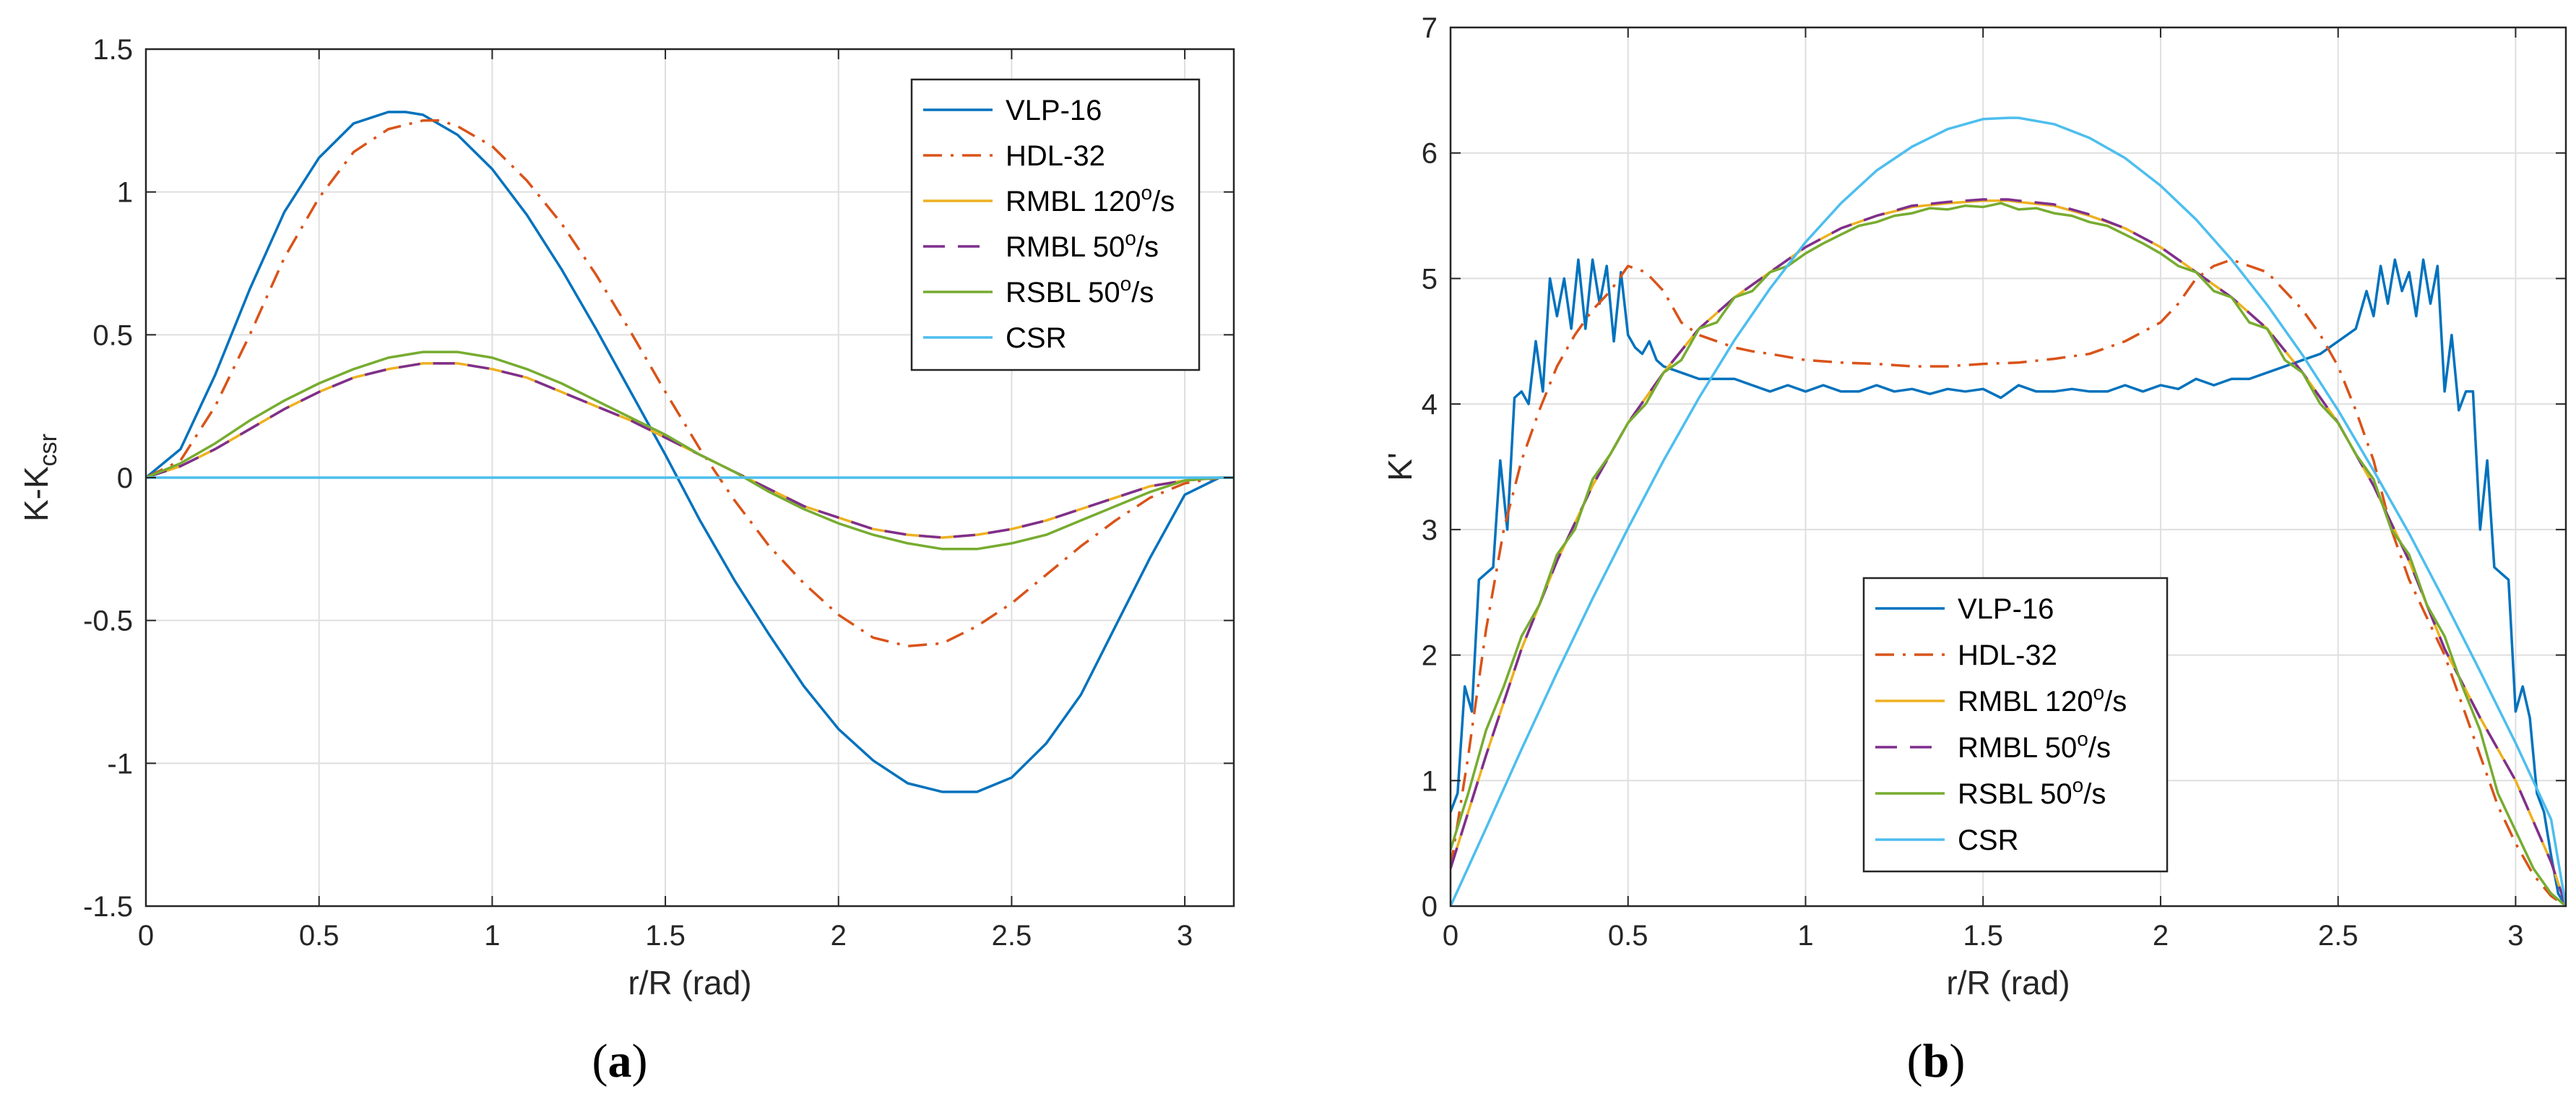 Image resolution: width=2576 pixels, height=1107 pixels. I want to click on chart-a-legend-label-rmbl-50: RMBL 50o/s, so click(1082, 245).